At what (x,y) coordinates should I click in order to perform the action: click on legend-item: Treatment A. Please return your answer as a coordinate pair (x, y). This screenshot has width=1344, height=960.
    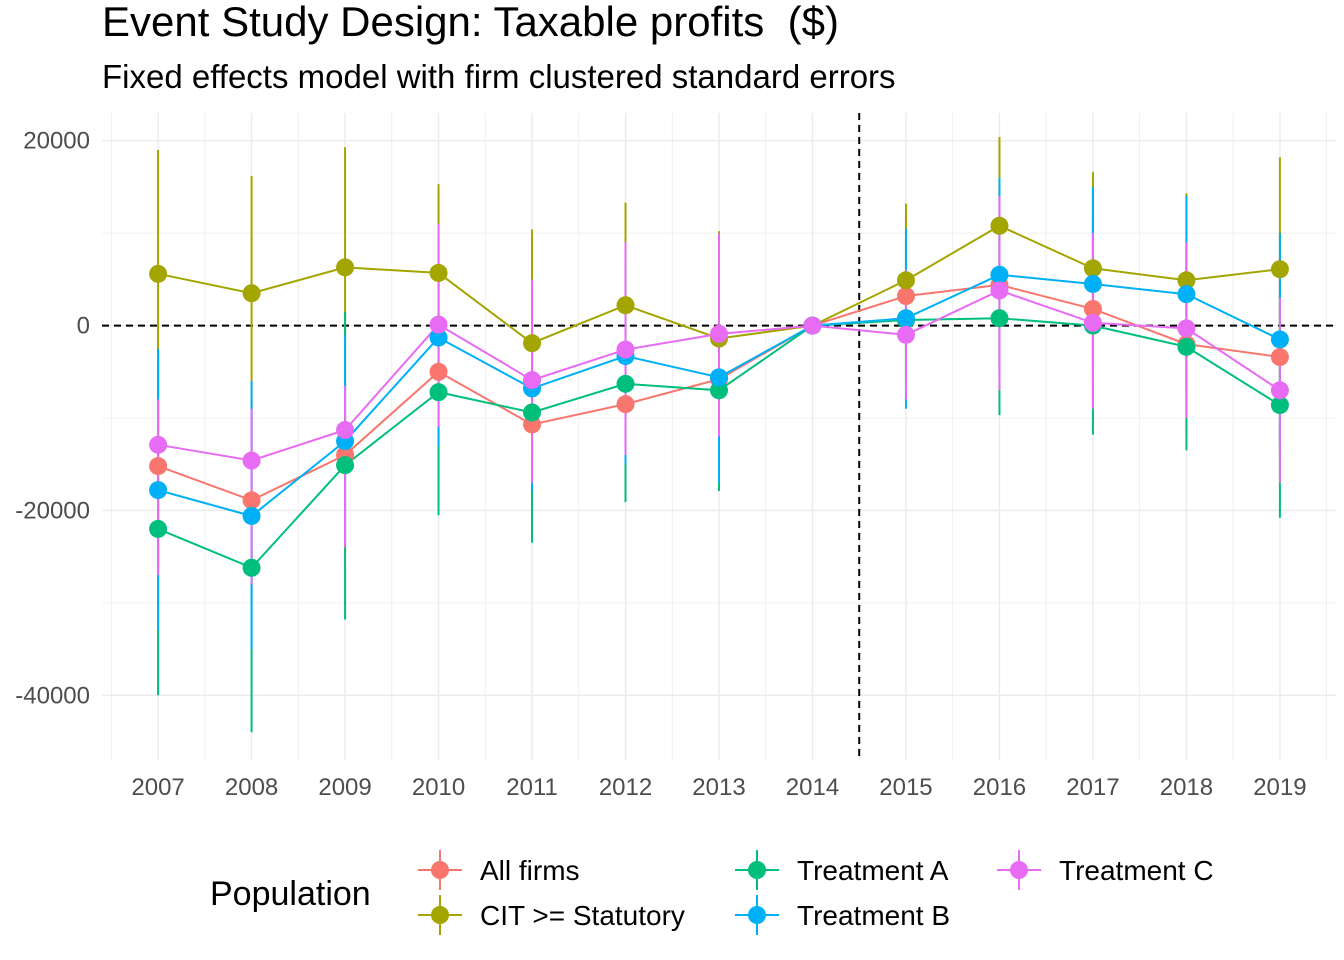
    Looking at the image, I should click on (842, 870).